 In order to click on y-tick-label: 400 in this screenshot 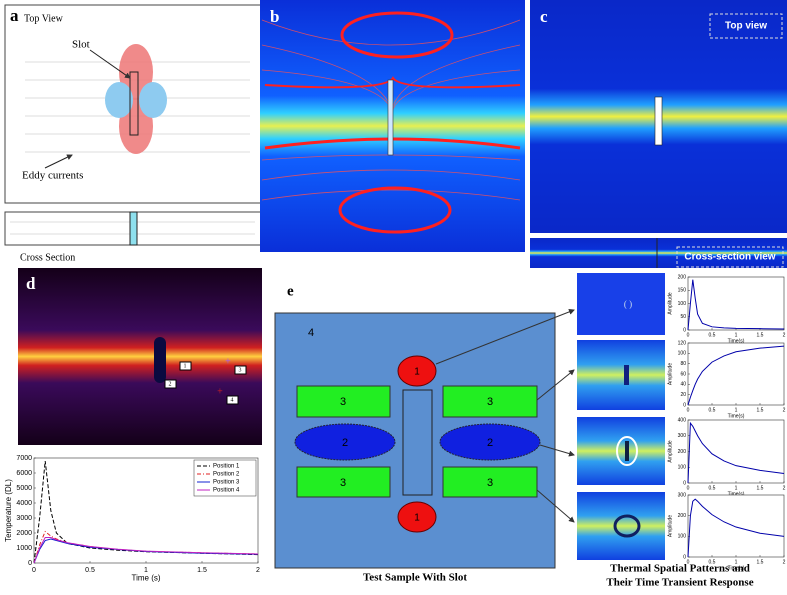, I will do `click(682, 420)`.